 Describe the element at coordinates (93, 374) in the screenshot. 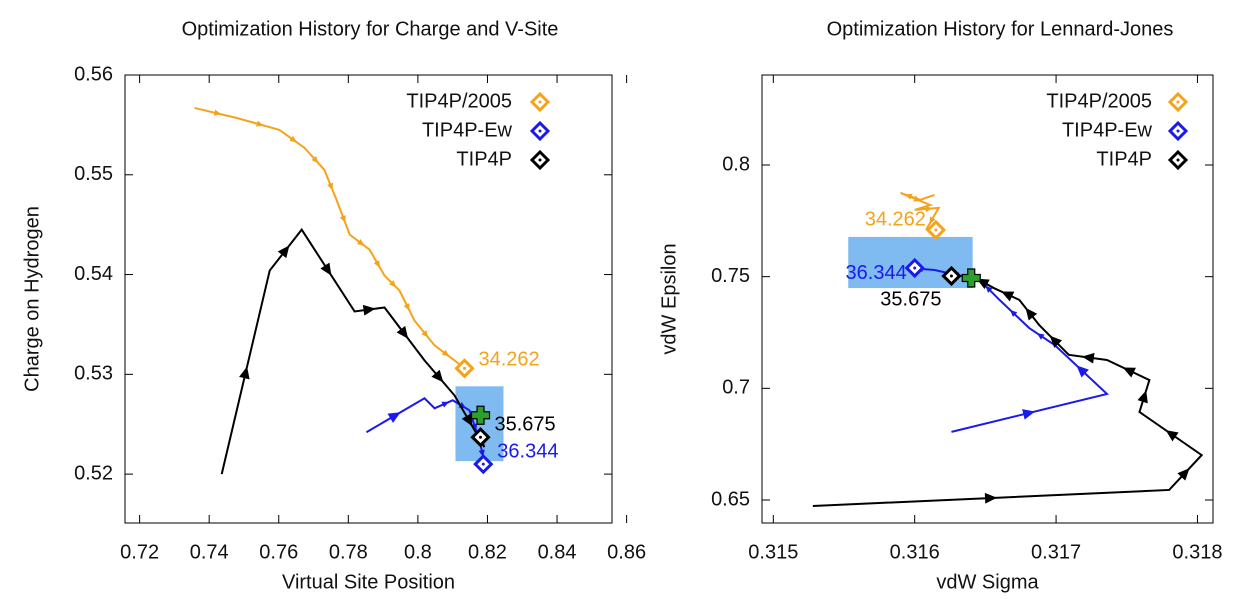

I see `y-tick-label: 0.53` at that location.